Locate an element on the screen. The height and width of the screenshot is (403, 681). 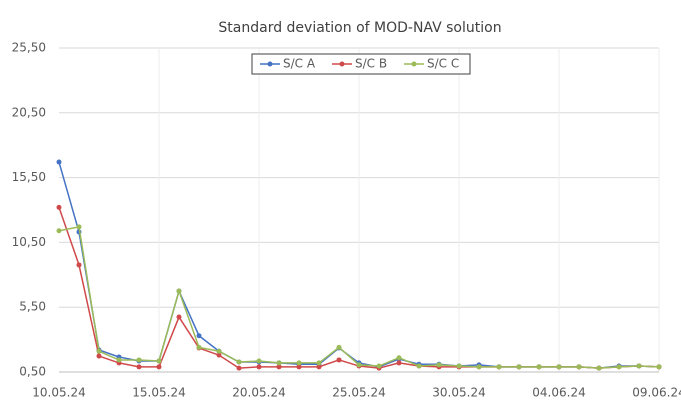
x-tick-label: 09.06.24 is located at coordinates (656, 393).